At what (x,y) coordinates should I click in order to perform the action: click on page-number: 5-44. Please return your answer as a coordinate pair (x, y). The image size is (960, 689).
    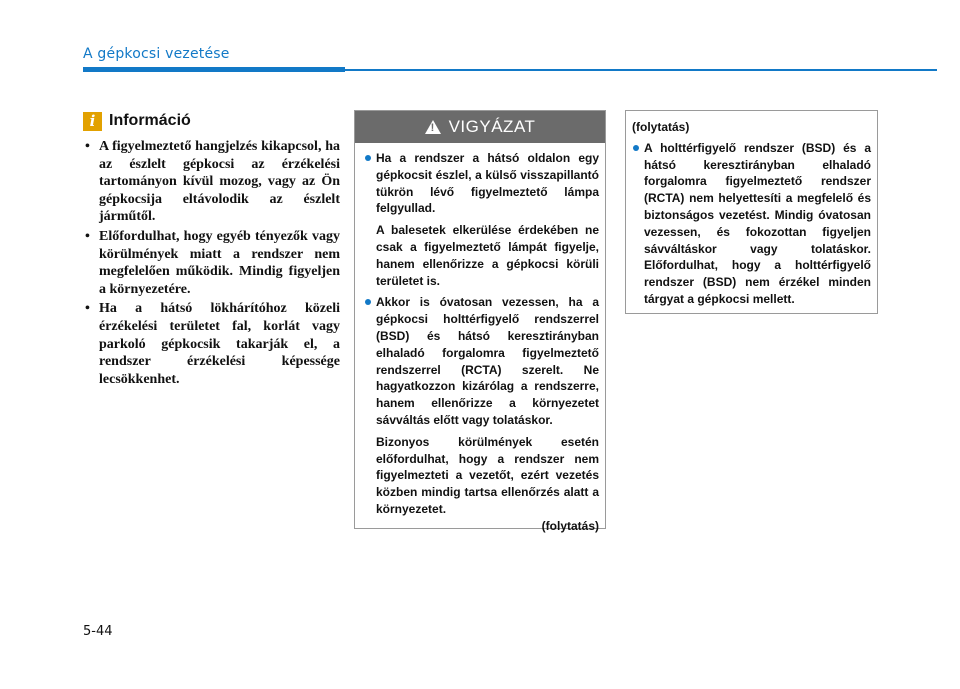
    Looking at the image, I should click on (98, 631).